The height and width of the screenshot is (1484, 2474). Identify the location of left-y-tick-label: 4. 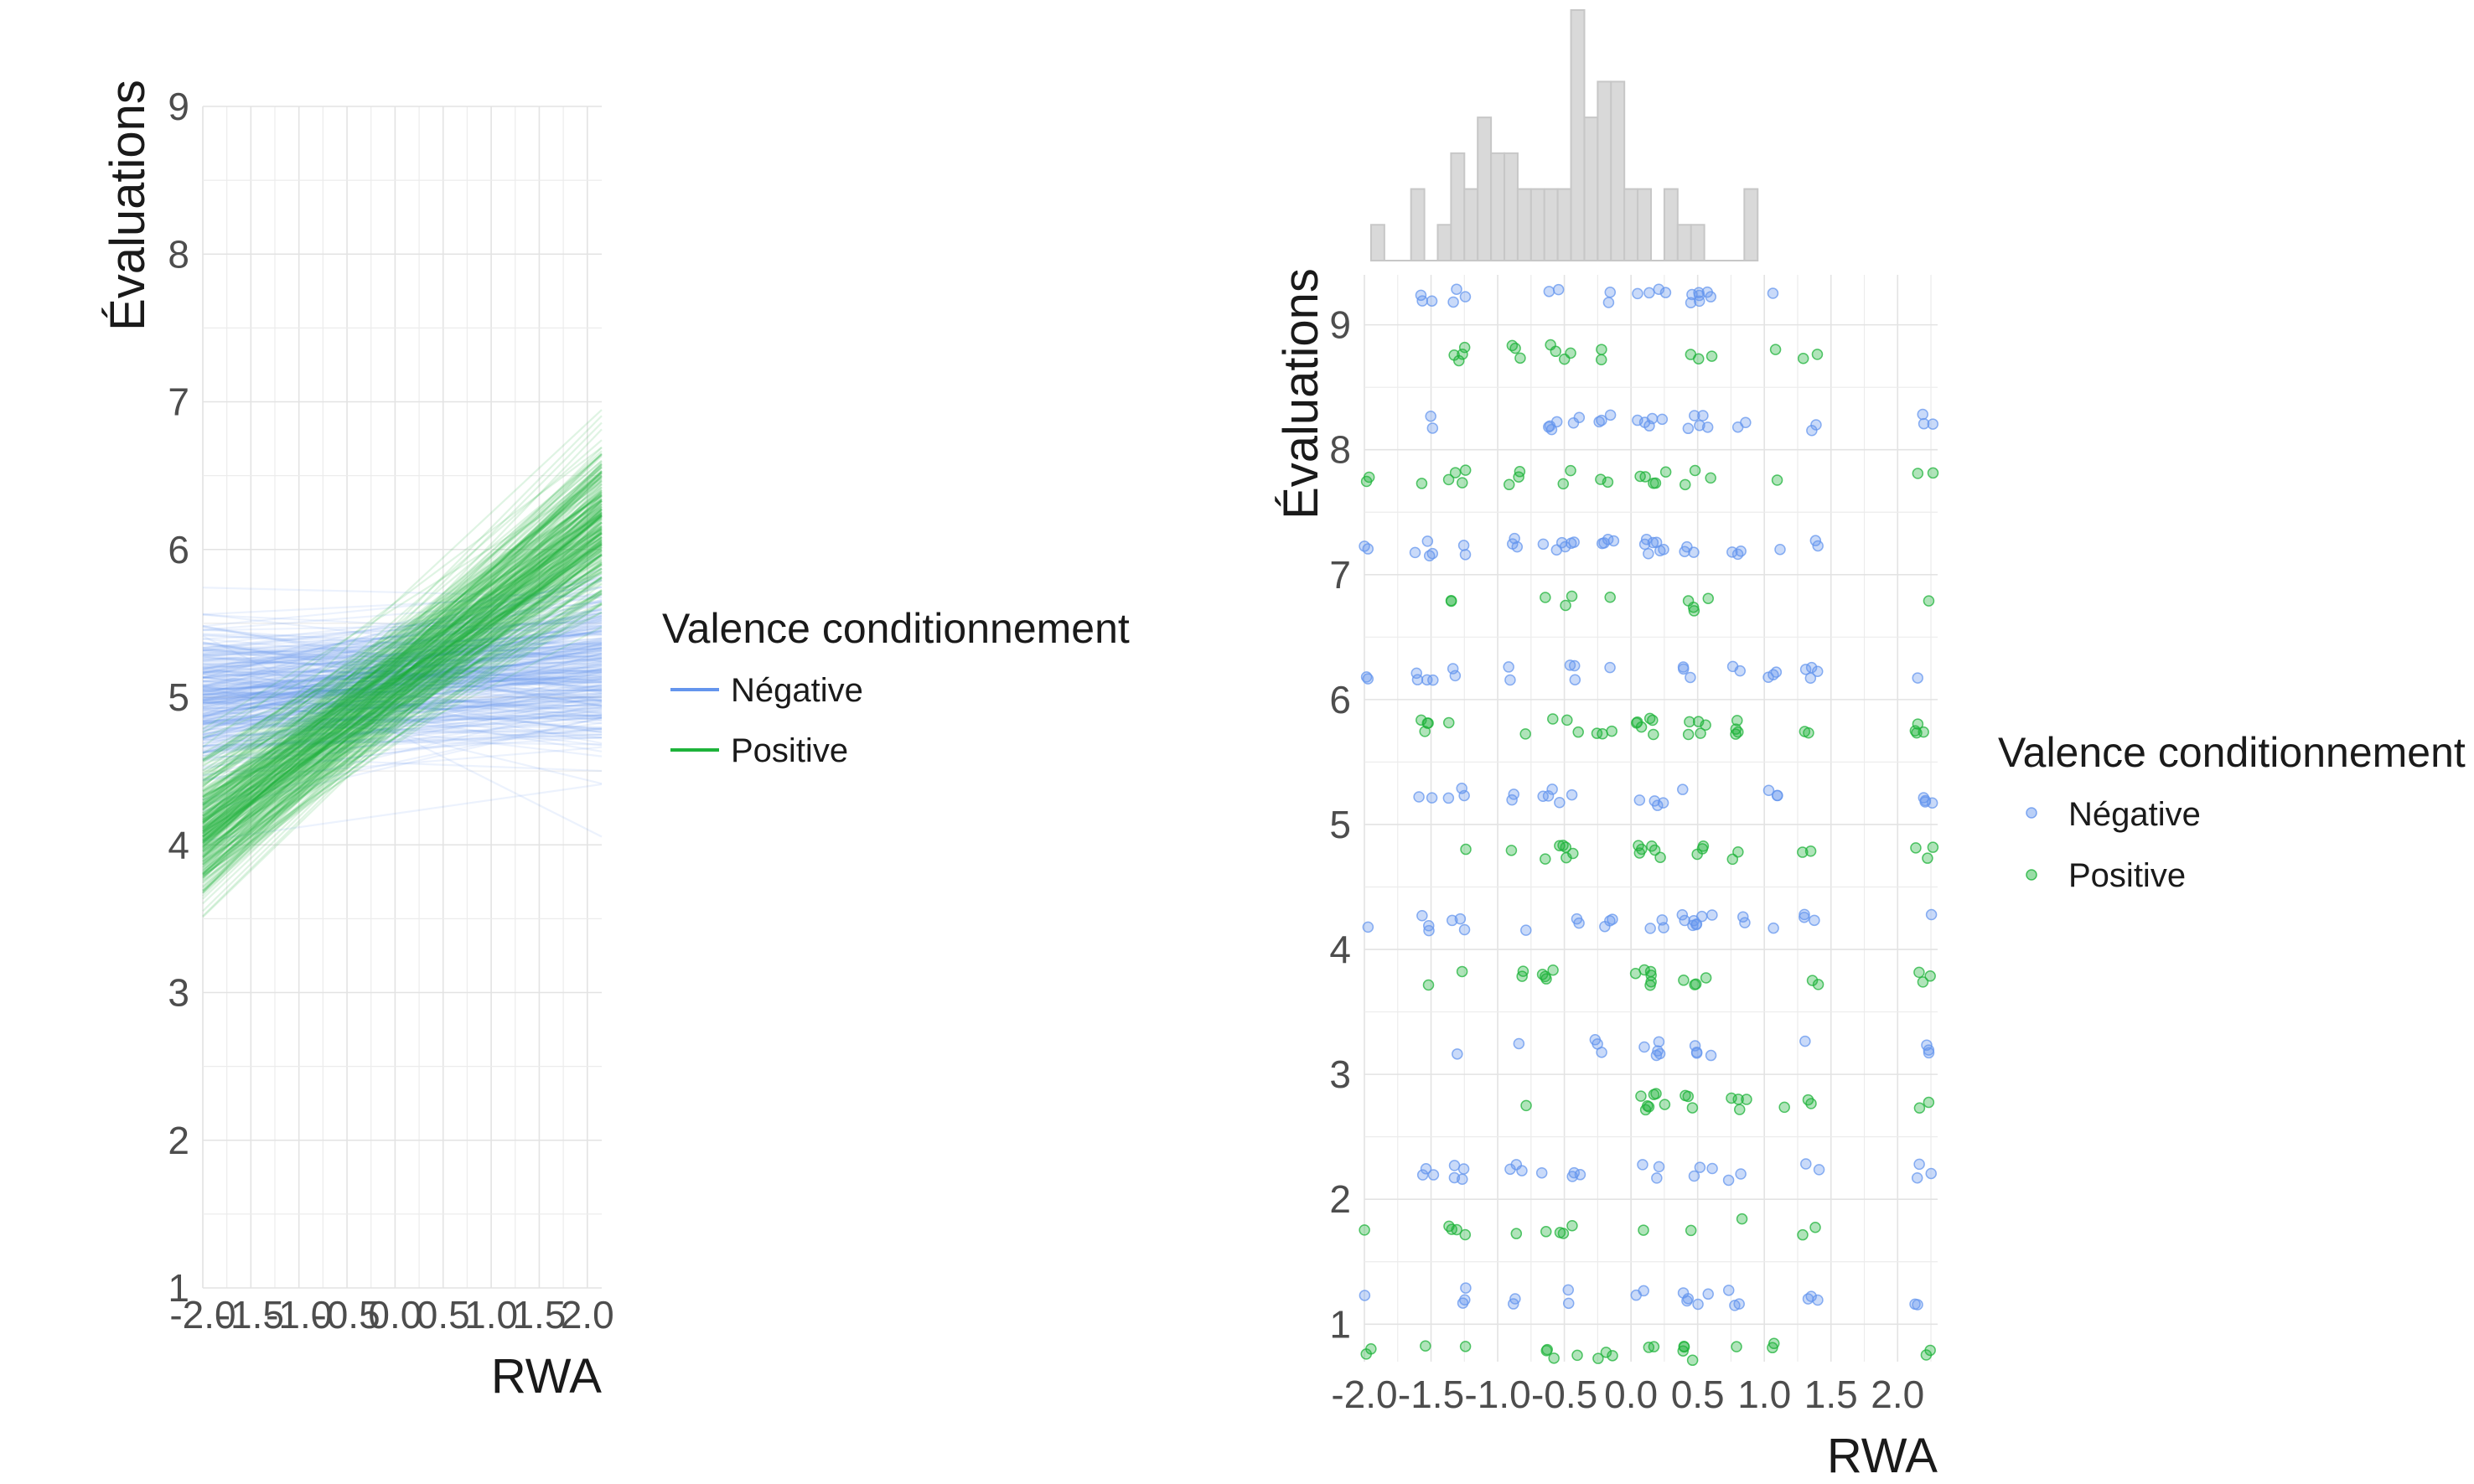
(178, 844).